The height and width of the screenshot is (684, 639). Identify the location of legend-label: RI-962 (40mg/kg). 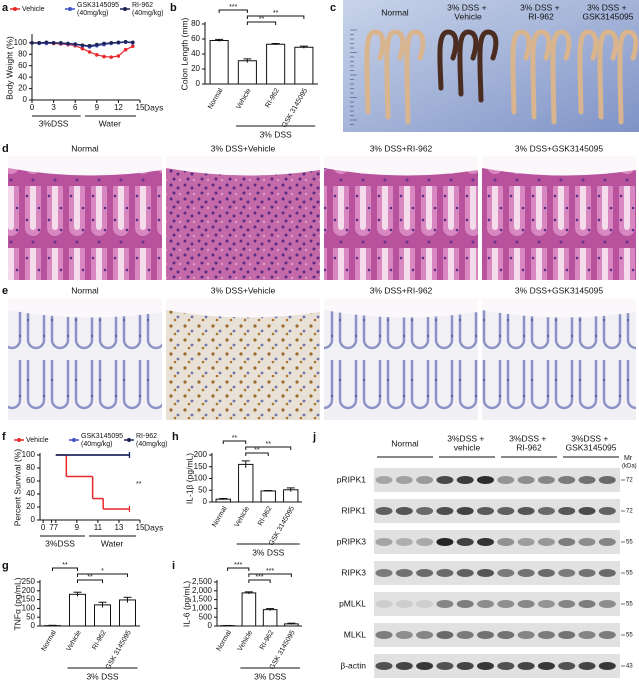
(152, 440).